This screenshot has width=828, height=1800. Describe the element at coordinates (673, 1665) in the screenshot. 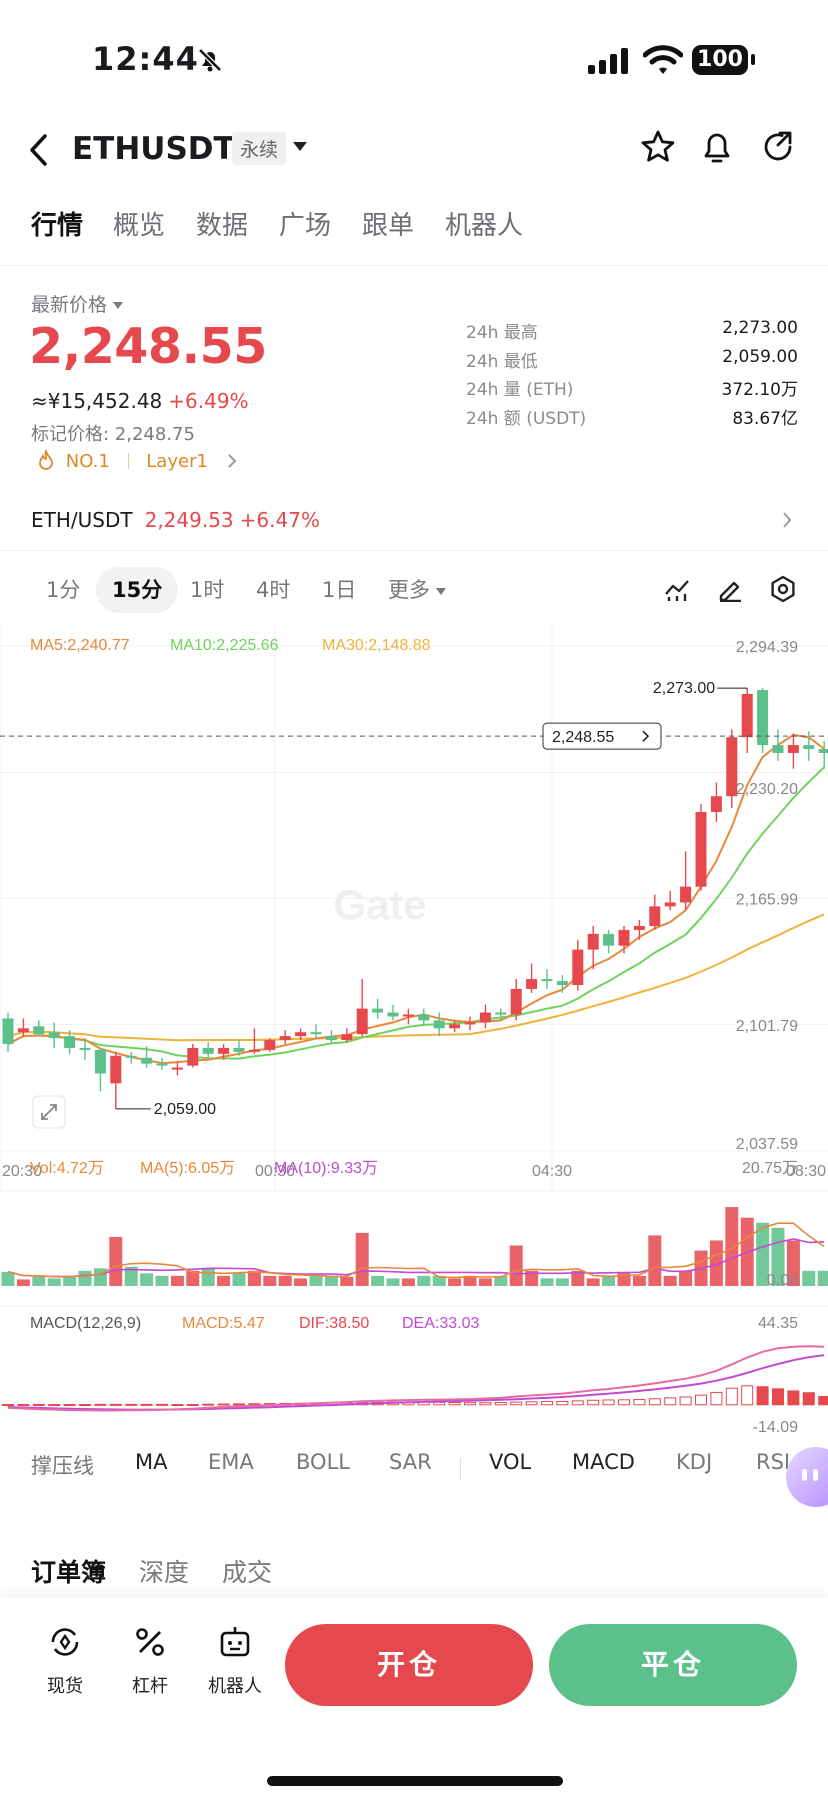

I see `close-position-button: 平仓` at that location.